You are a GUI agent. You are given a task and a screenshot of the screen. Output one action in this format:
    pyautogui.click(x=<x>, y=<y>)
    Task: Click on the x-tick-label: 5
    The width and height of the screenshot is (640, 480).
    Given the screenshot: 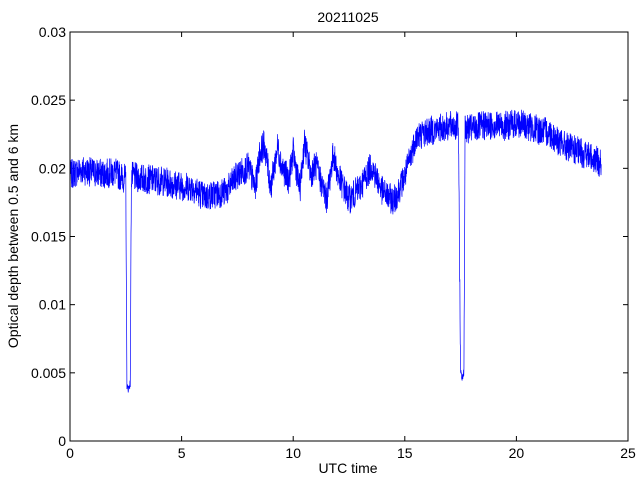 What is the action you would take?
    pyautogui.click(x=182, y=453)
    